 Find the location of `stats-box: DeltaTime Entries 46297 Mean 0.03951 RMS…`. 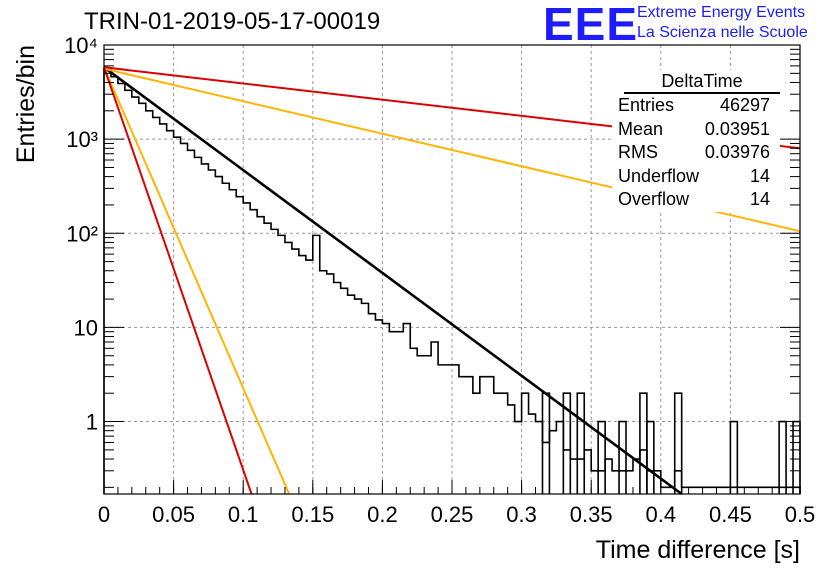

stats-box: DeltaTime Entries 46297 Mean 0.03951 RMS… is located at coordinates (696, 141).